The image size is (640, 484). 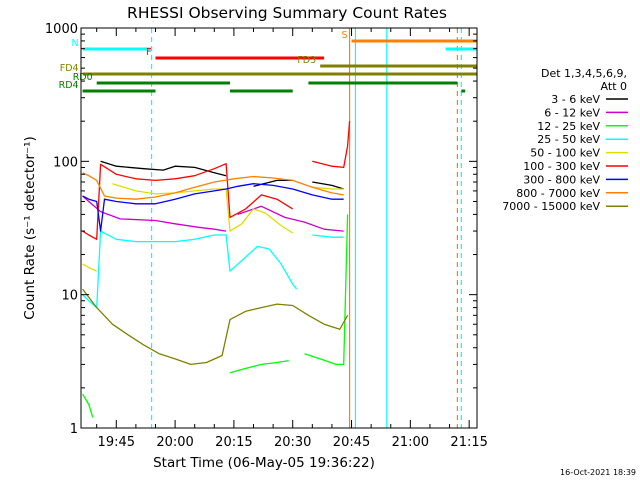 I want to click on legend-label-2: 12 - 25 keV, so click(x=568, y=126).